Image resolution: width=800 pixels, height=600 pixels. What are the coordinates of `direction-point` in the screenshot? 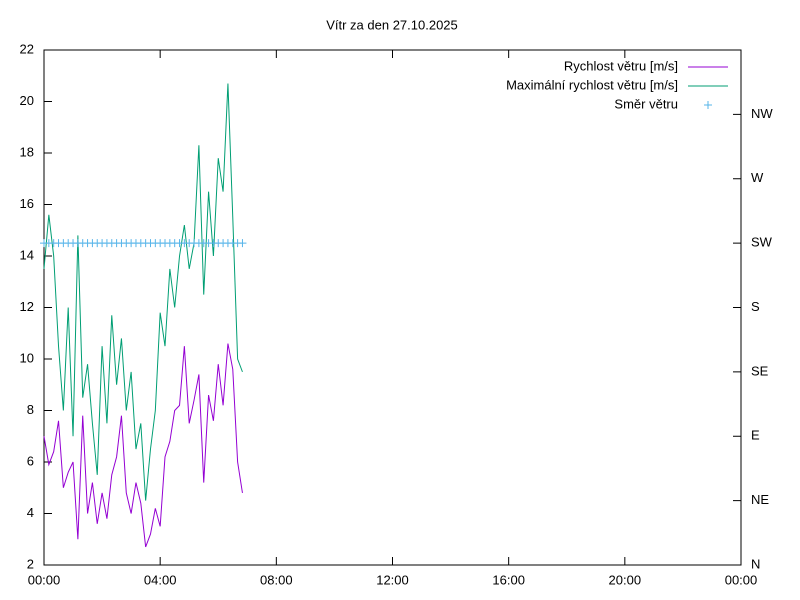 It's located at (242, 243).